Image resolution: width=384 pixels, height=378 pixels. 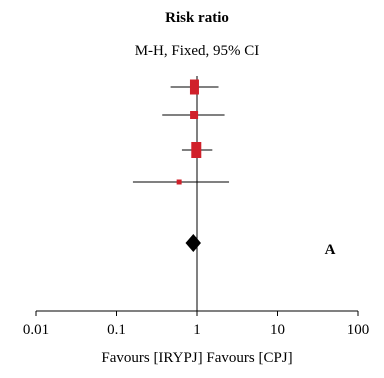 What do you see at coordinates (36, 330) in the screenshot?
I see `x-tick-label: 0.01` at bounding box center [36, 330].